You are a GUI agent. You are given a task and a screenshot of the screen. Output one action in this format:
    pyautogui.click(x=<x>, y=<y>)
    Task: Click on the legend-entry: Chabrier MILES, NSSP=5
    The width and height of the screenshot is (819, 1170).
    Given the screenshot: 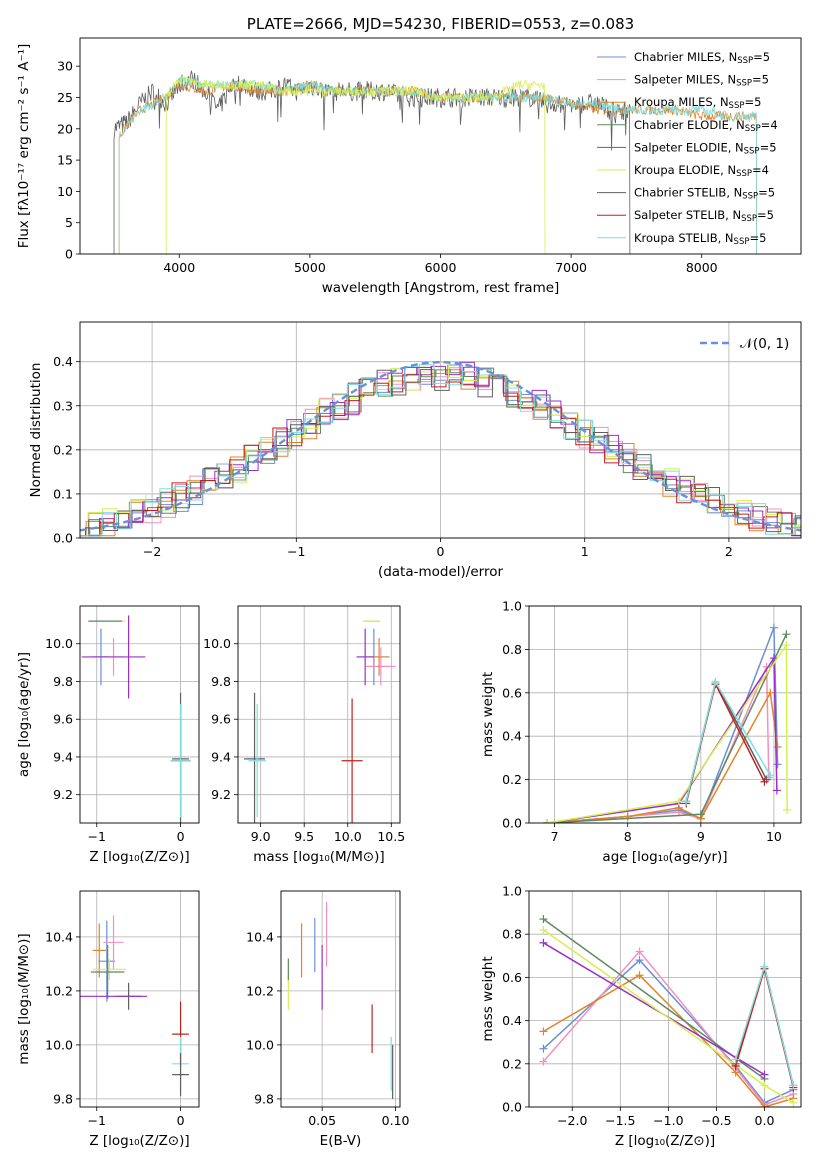 What is the action you would take?
    pyautogui.click(x=702, y=58)
    